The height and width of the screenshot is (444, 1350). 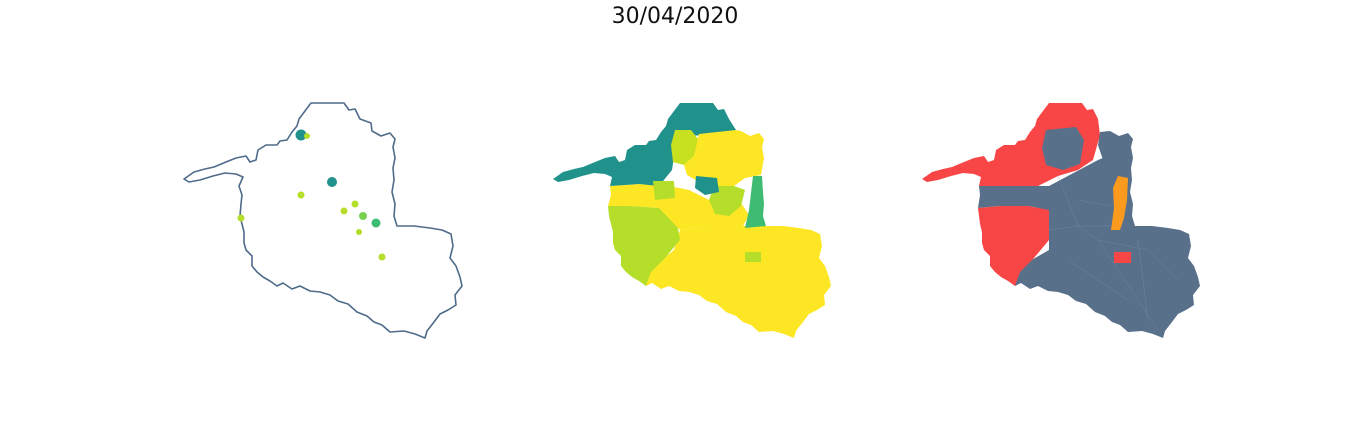 What do you see at coordinates (727, 201) in the screenshot?
I see `region-mid-lime` at bounding box center [727, 201].